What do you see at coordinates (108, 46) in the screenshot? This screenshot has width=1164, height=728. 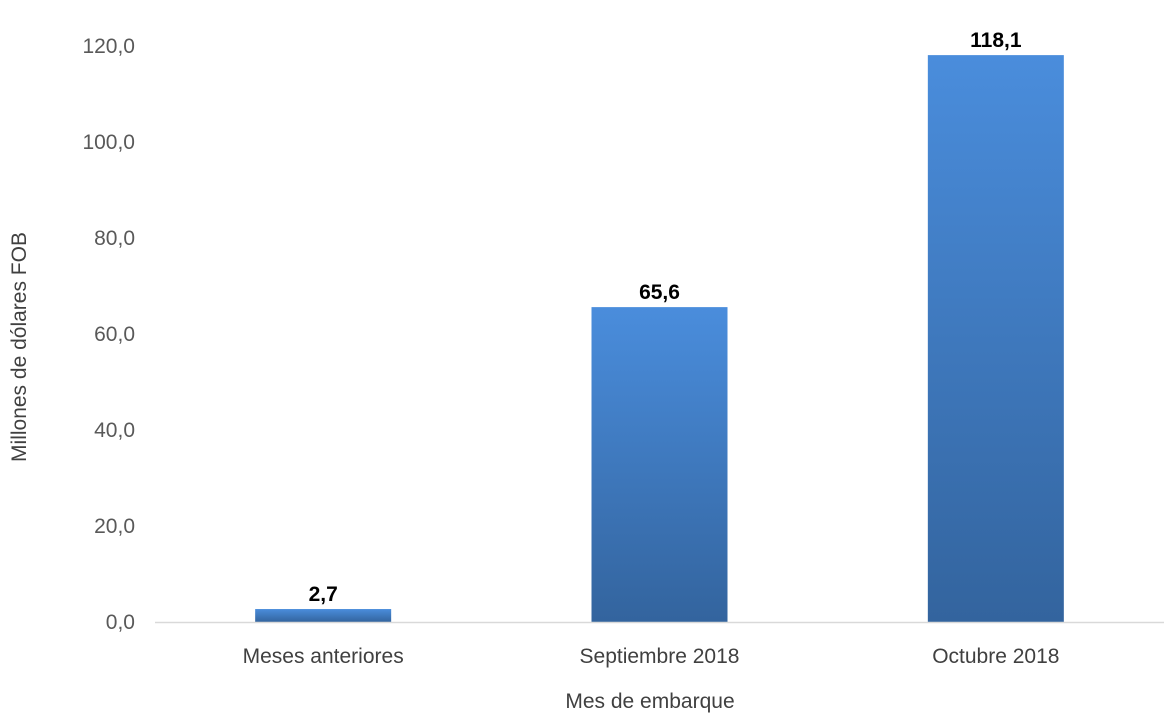 I see `y-tick-label: 120,0` at bounding box center [108, 46].